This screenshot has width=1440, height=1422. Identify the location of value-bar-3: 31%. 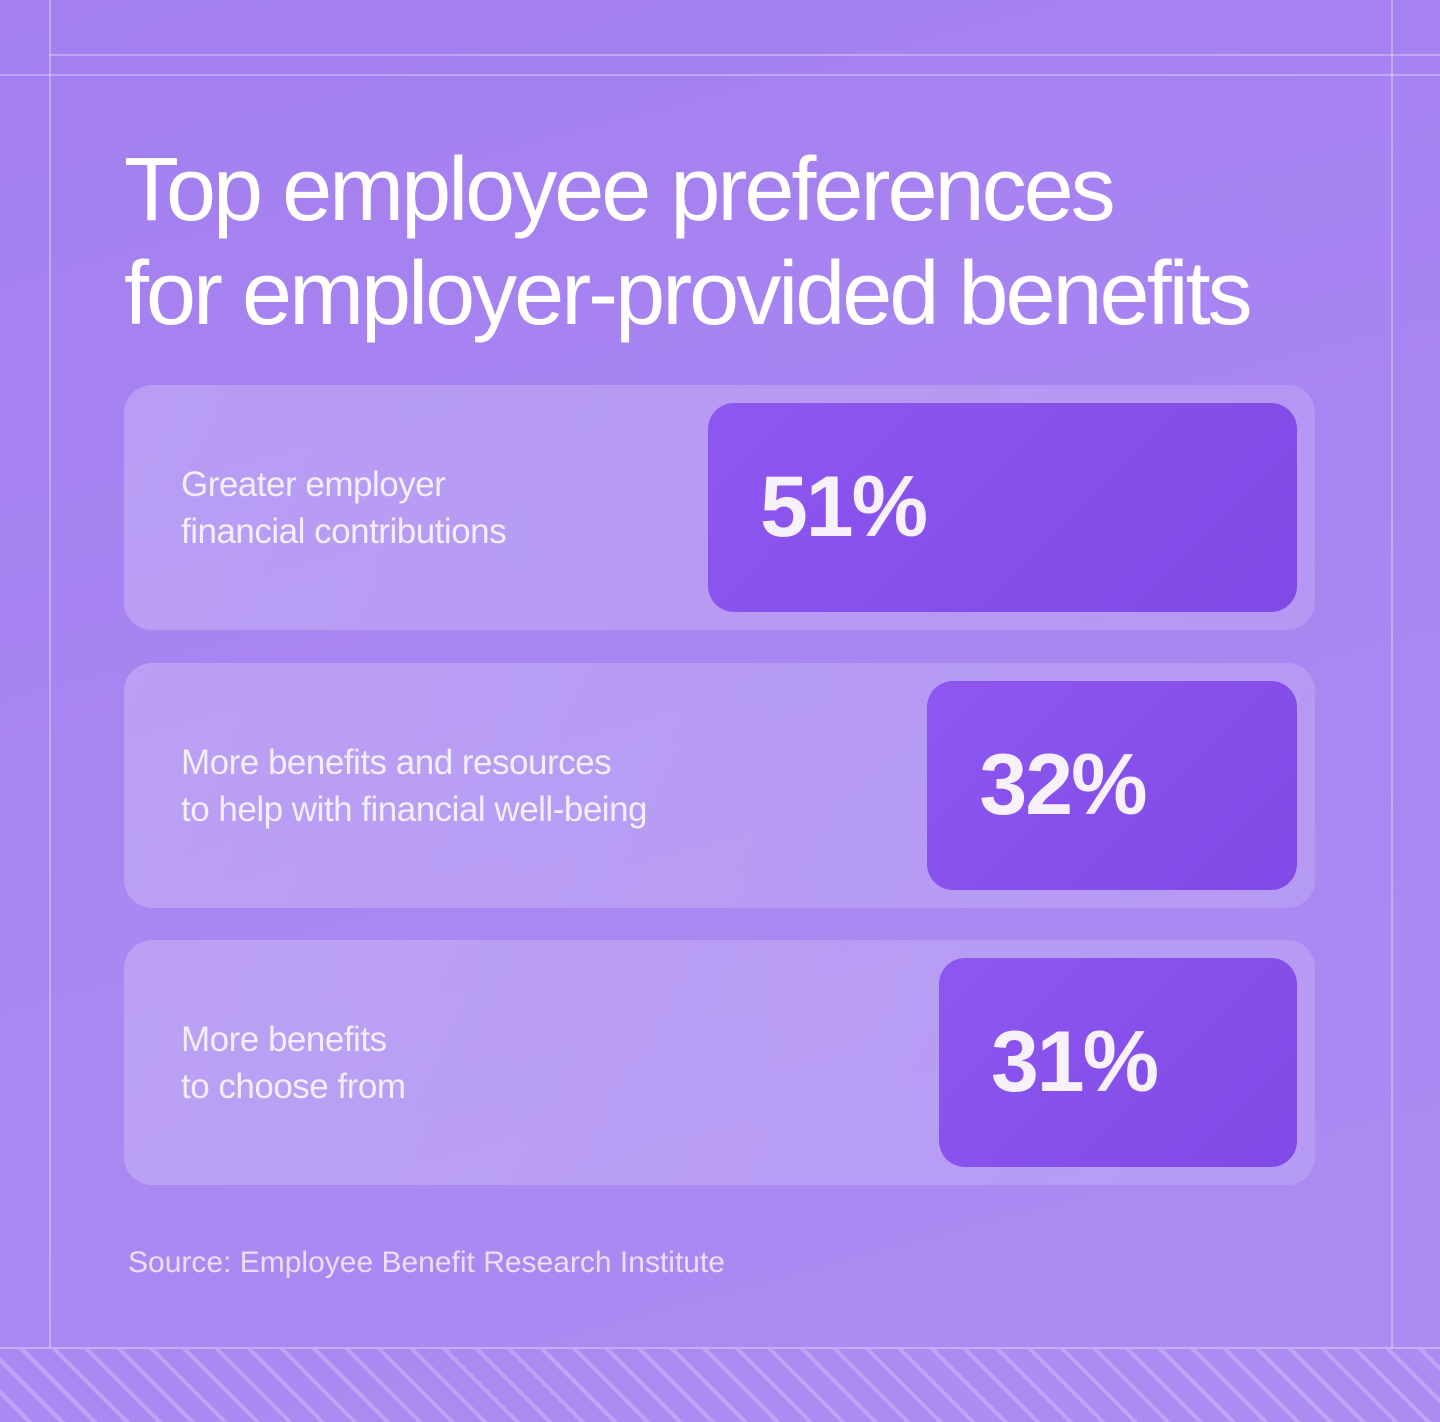
(1117, 1062).